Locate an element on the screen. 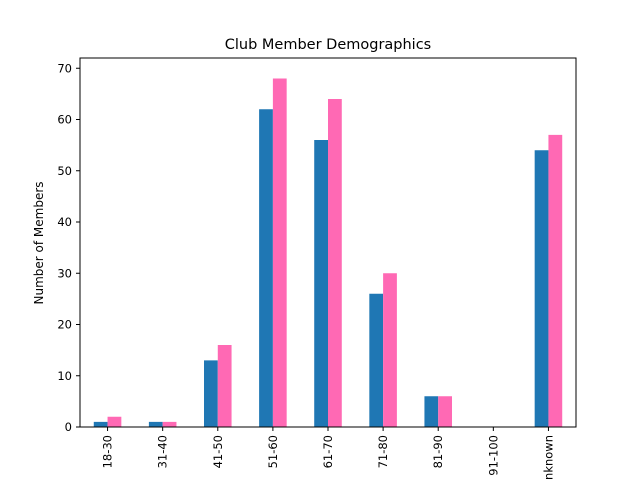 Image resolution: width=640 pixels, height=480 pixels. bar-series-1-Unknown is located at coordinates (541, 288).